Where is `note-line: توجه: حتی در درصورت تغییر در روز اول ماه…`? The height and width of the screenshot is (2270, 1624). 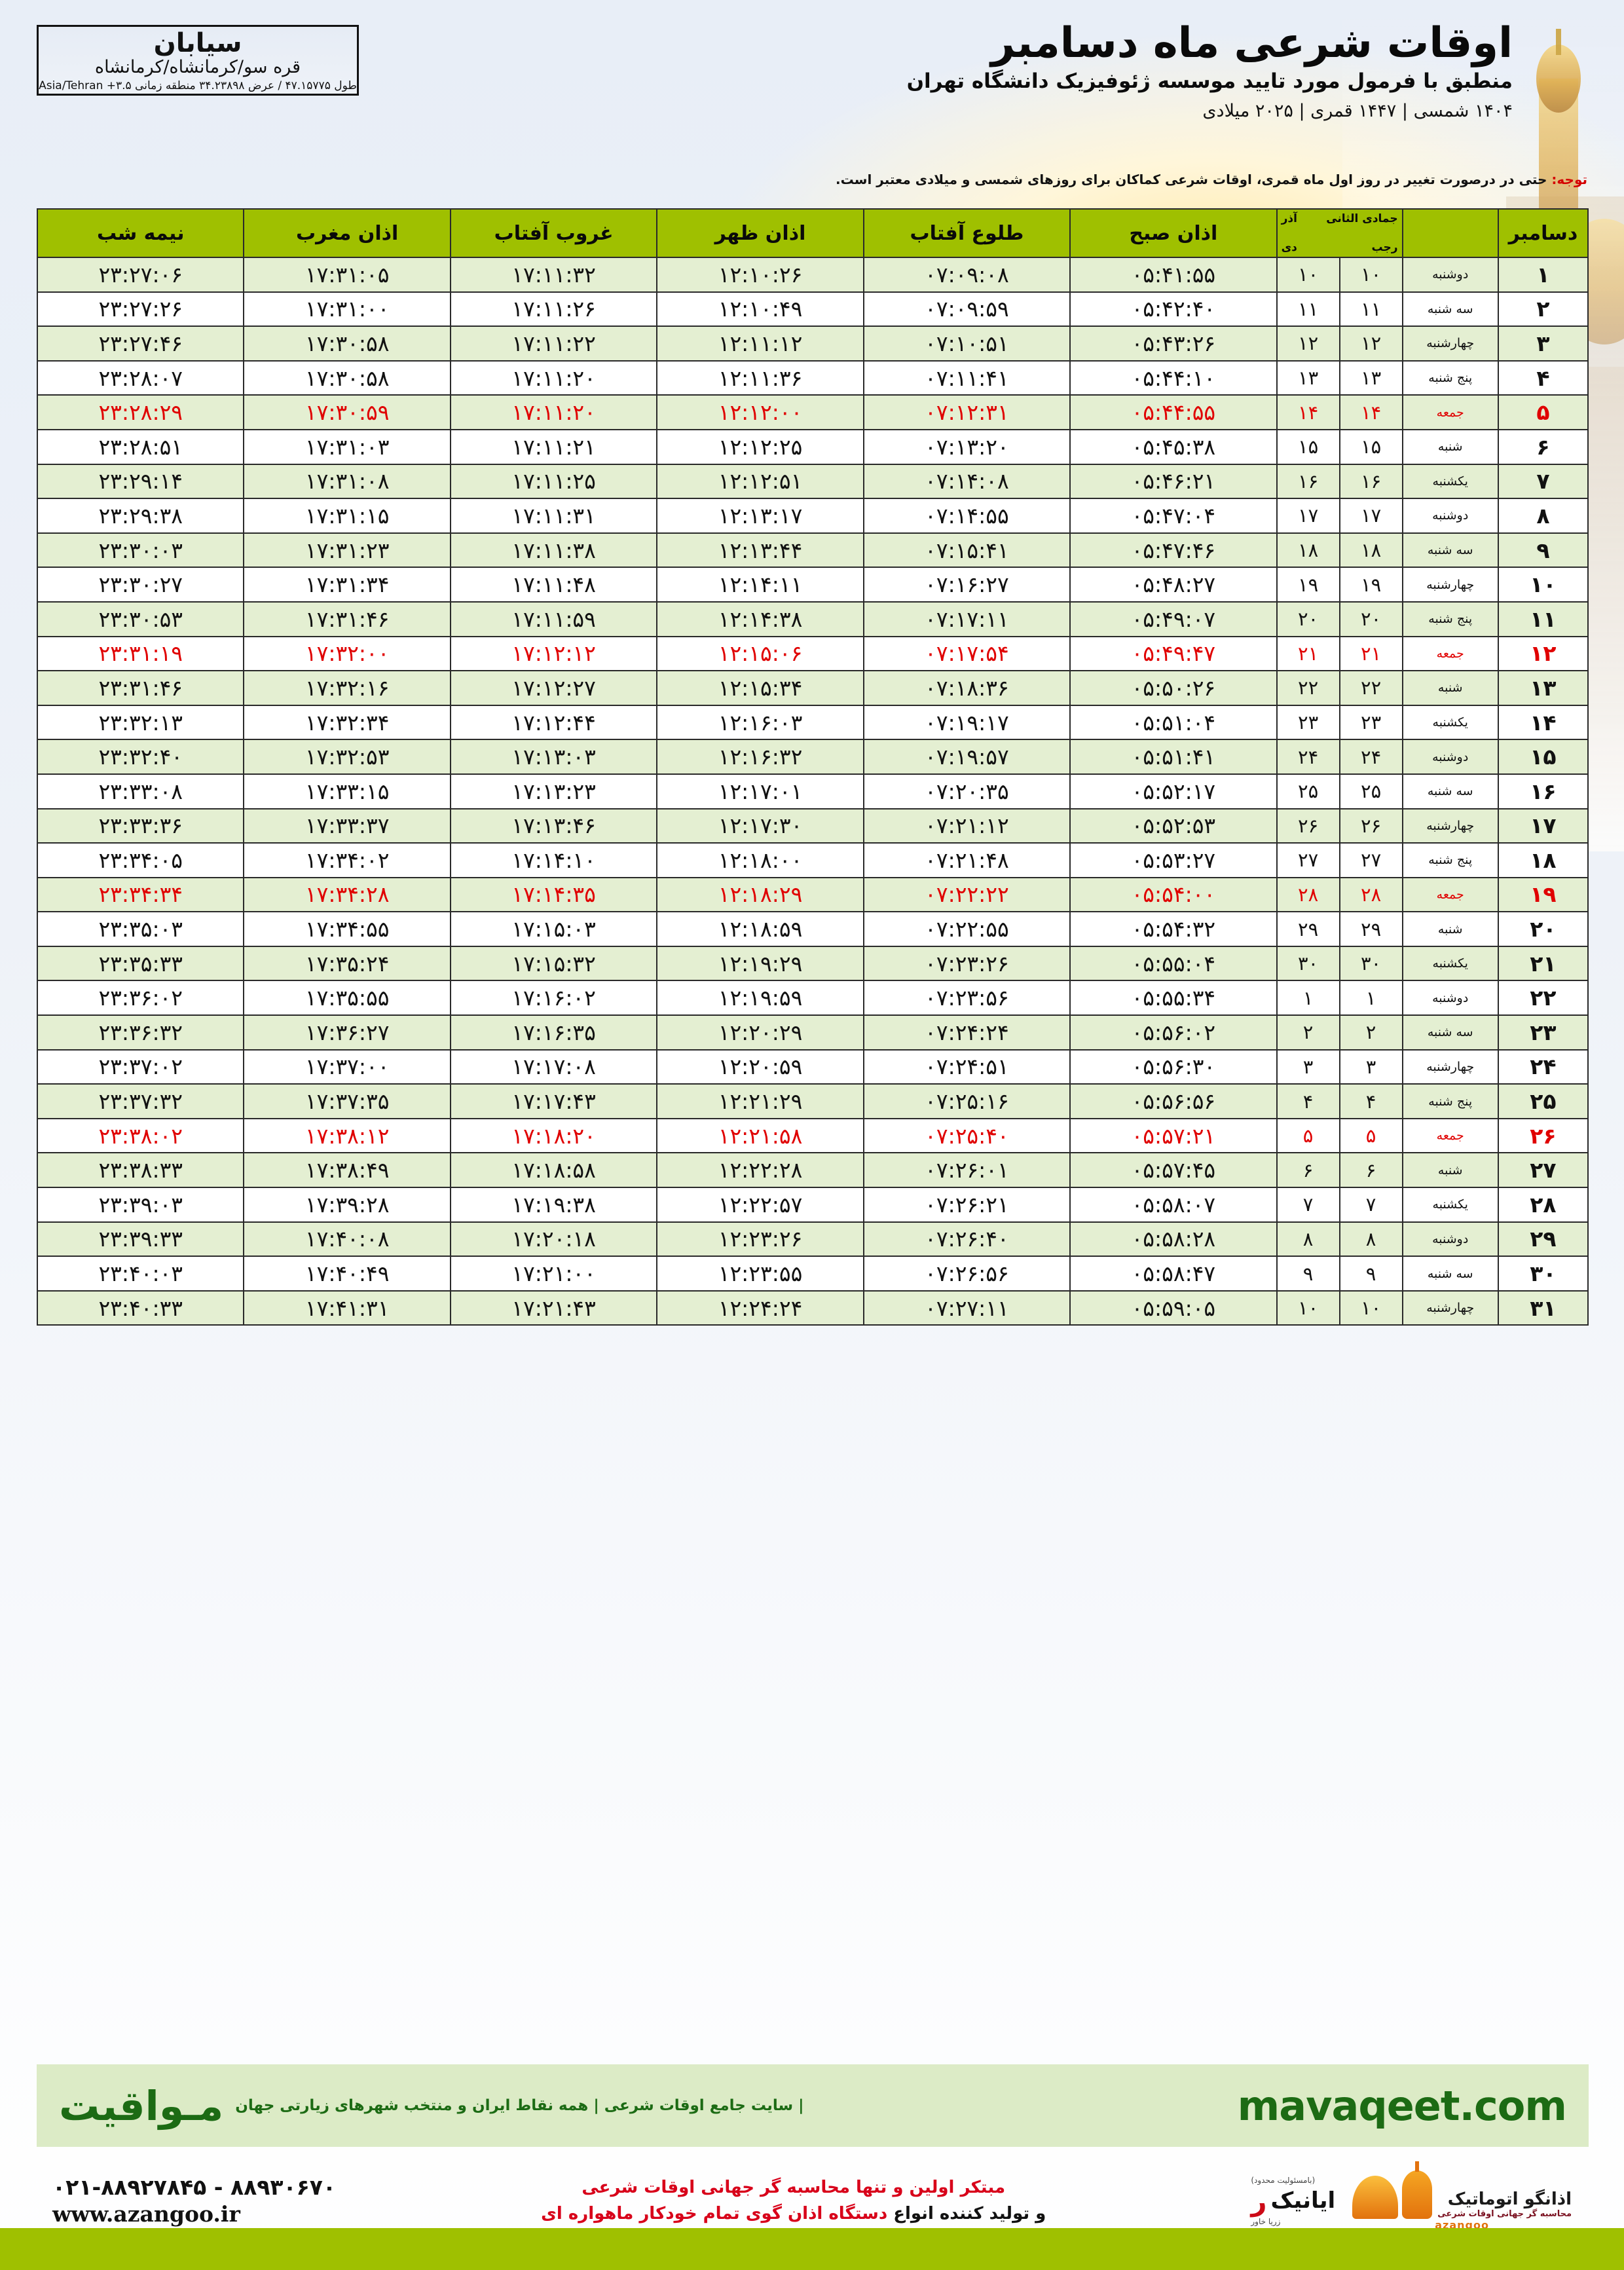
note-line: توجه: حتی در درصورت تغییر در روز اول ماه… is located at coordinates (899, 179).